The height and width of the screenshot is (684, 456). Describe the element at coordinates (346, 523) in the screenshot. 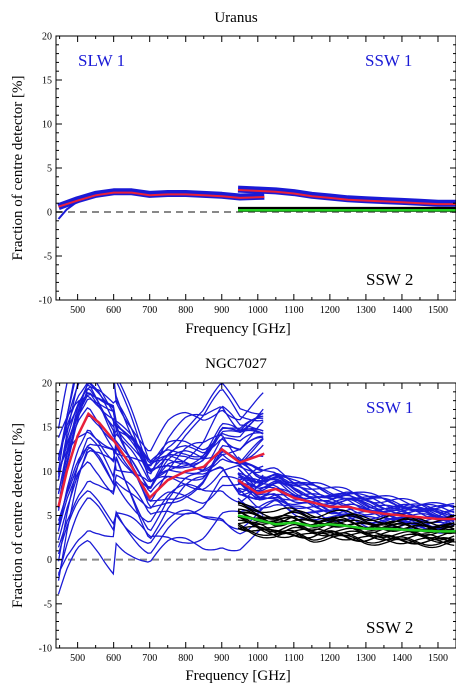

I see `ssw2-mean-line` at that location.